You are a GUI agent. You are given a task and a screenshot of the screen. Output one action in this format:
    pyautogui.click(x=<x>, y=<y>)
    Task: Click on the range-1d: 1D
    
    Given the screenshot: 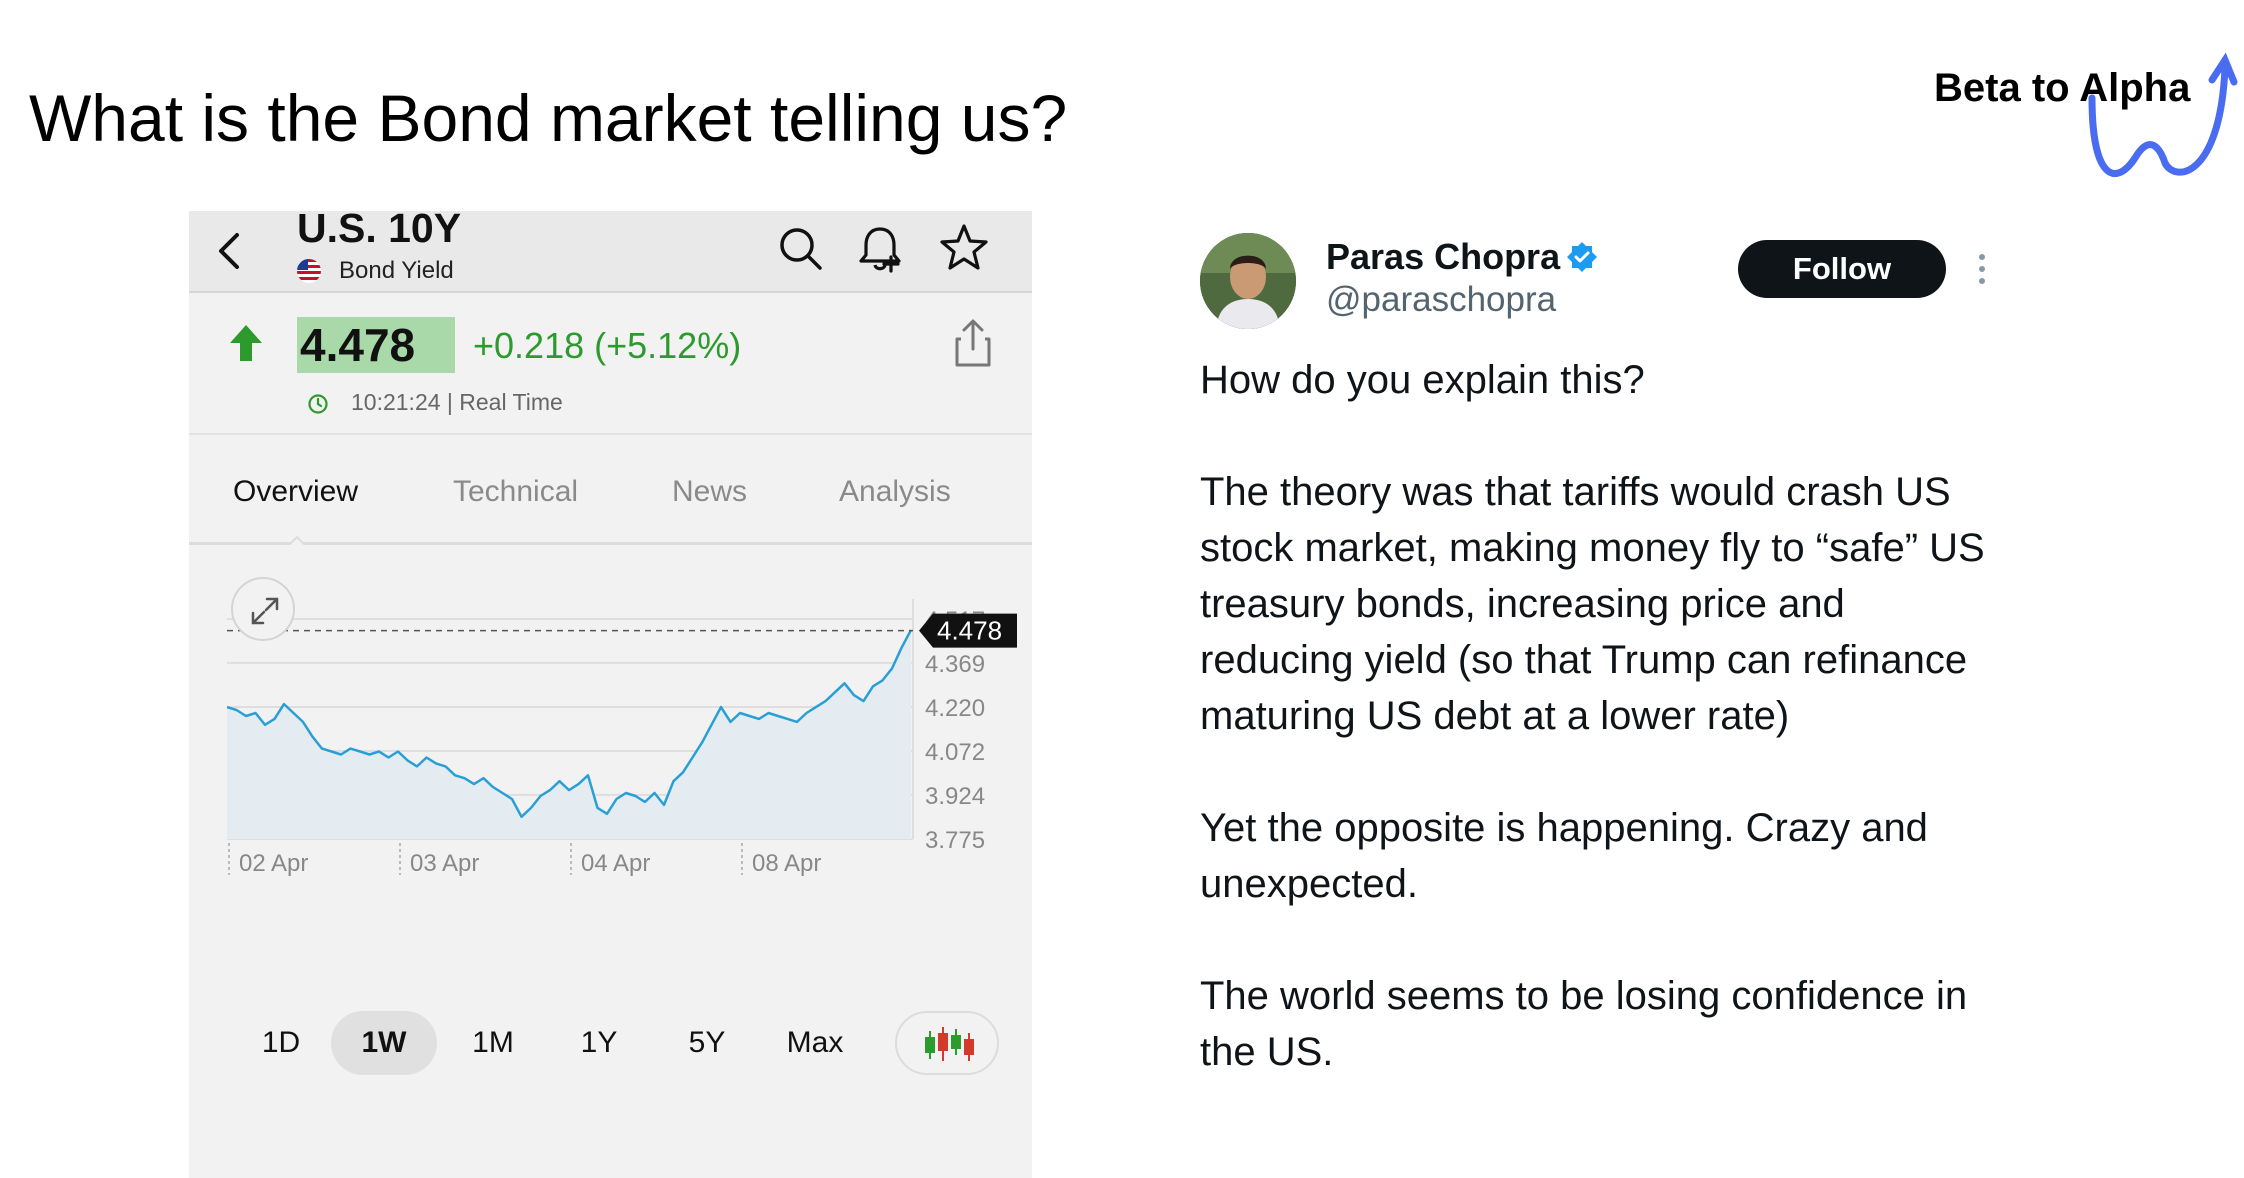 What is the action you would take?
    pyautogui.click(x=281, y=1042)
    